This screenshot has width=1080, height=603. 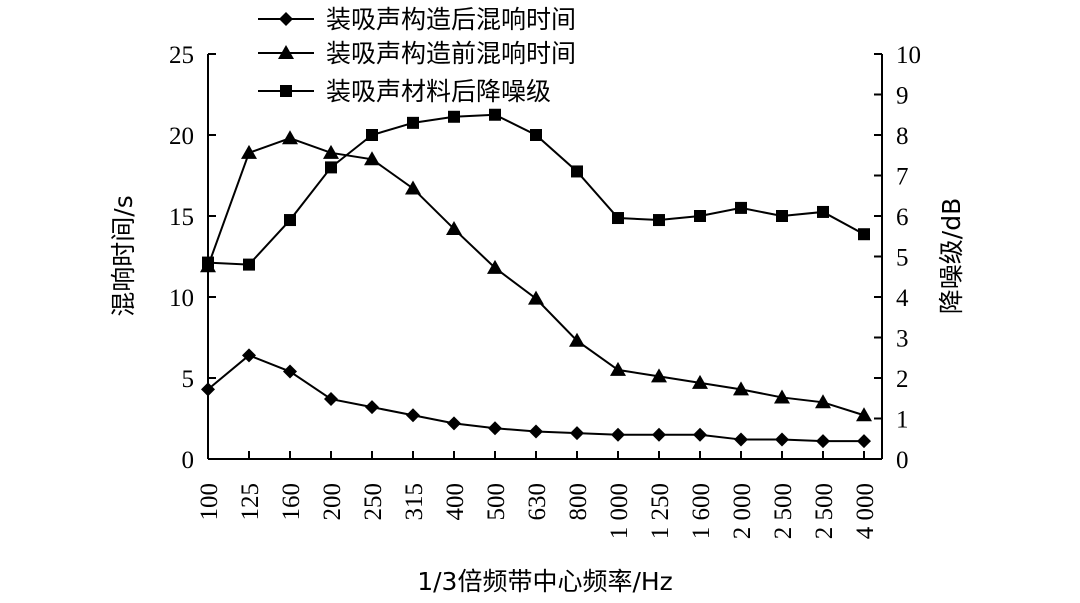 What do you see at coordinates (188, 460) in the screenshot?
I see `left-y-tick-label: 0` at bounding box center [188, 460].